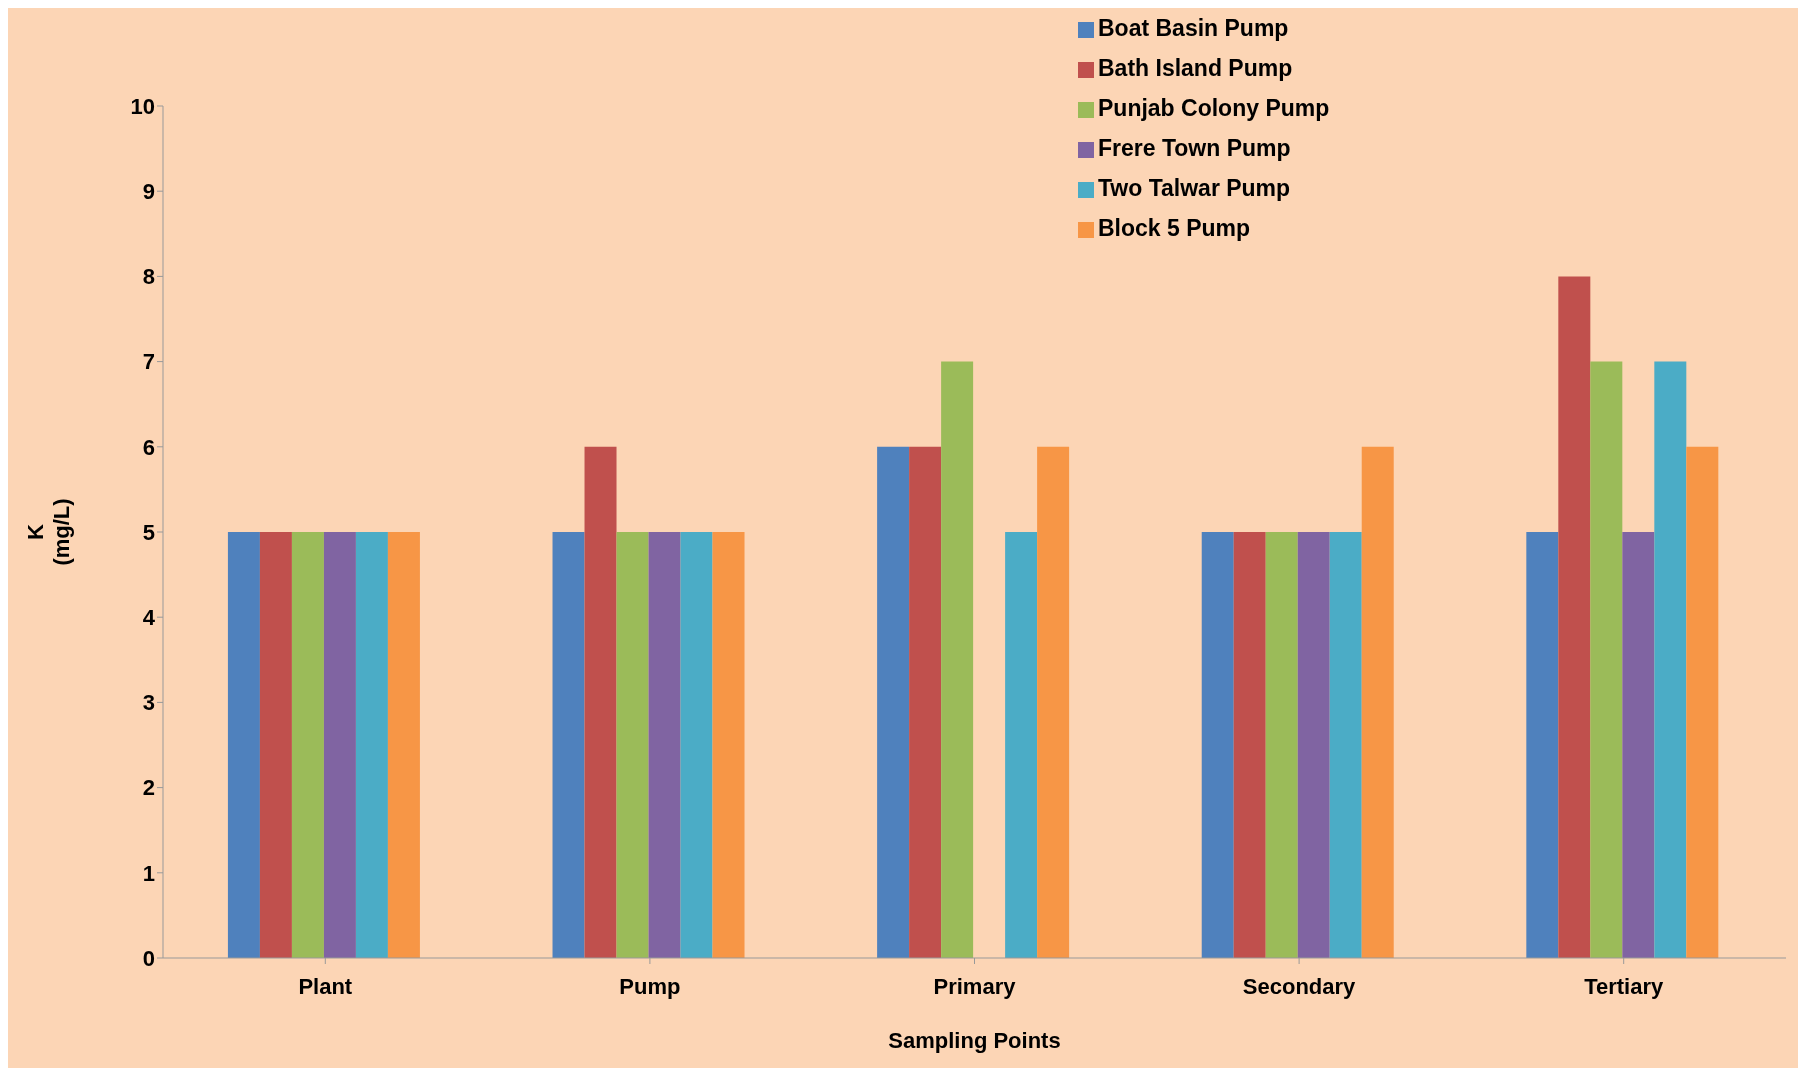 The height and width of the screenshot is (1076, 1806). I want to click on y-tick-label: 5, so click(148, 532).